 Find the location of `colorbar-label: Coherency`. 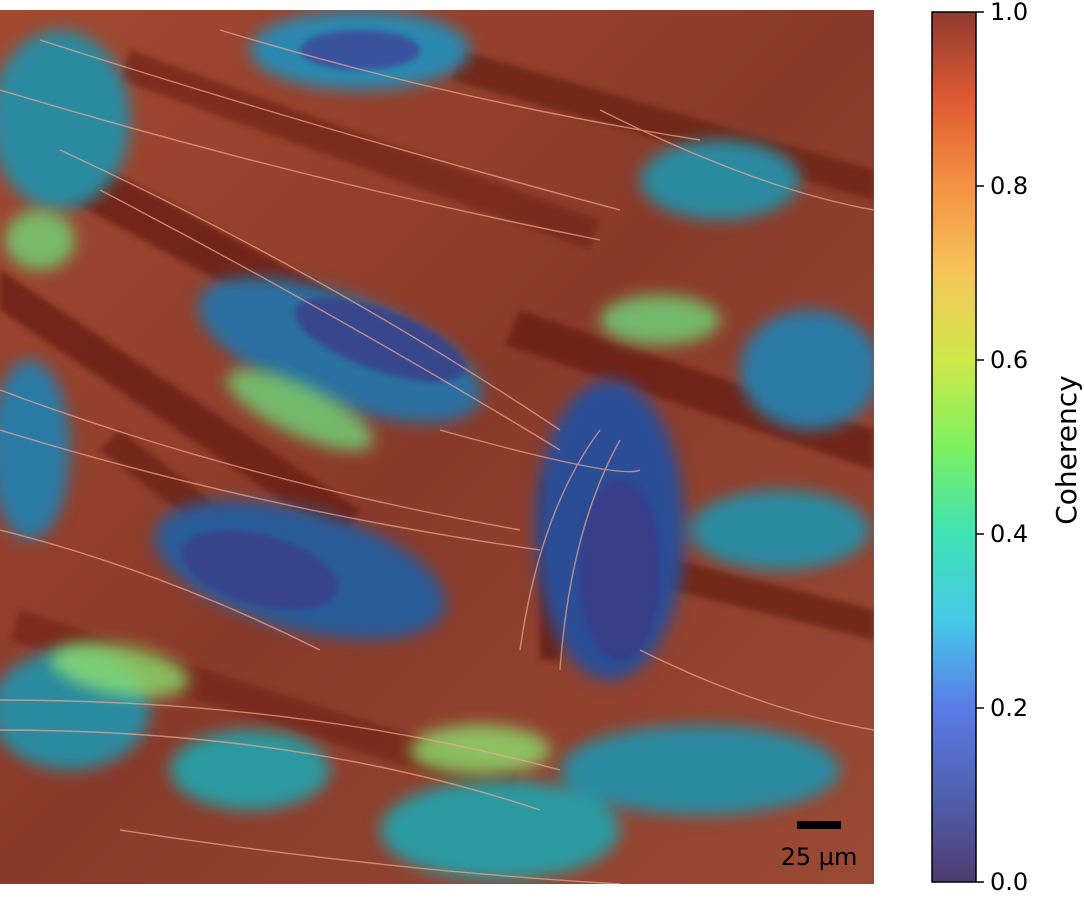

colorbar-label: Coherency is located at coordinates (1066, 450).